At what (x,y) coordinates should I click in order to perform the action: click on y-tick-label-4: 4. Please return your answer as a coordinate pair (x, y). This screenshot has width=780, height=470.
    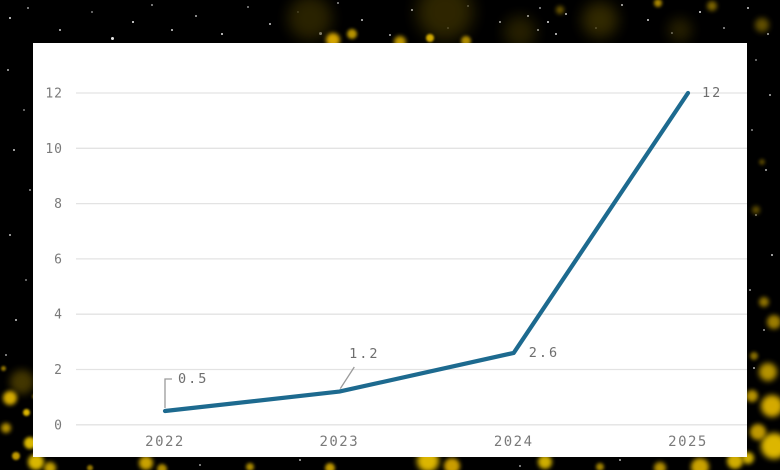
    Looking at the image, I should click on (58, 315).